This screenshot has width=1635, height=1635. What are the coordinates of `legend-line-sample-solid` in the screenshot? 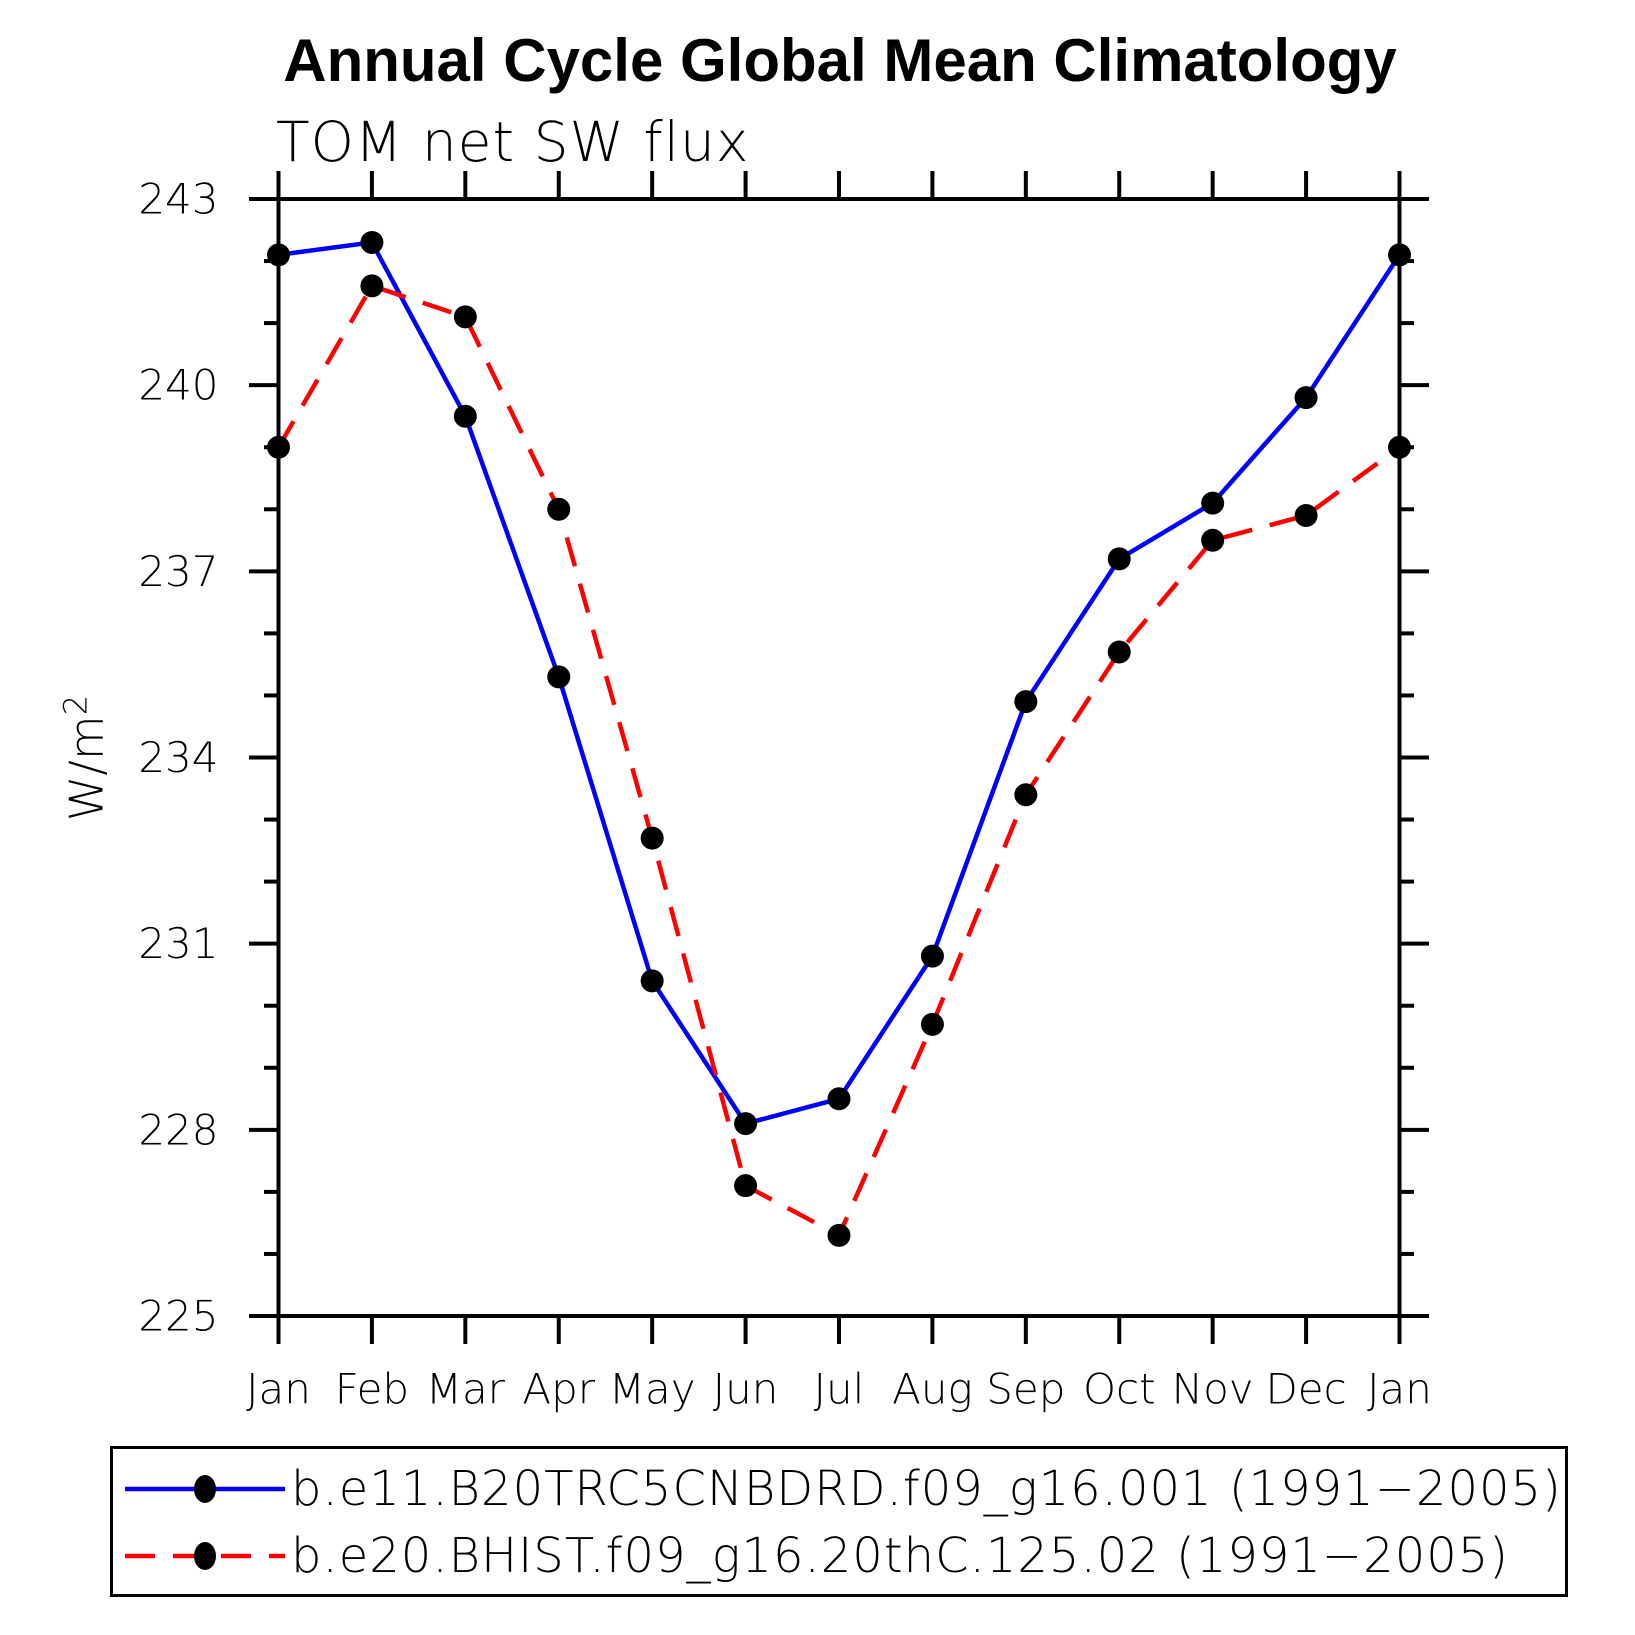 It's located at (205, 1489).